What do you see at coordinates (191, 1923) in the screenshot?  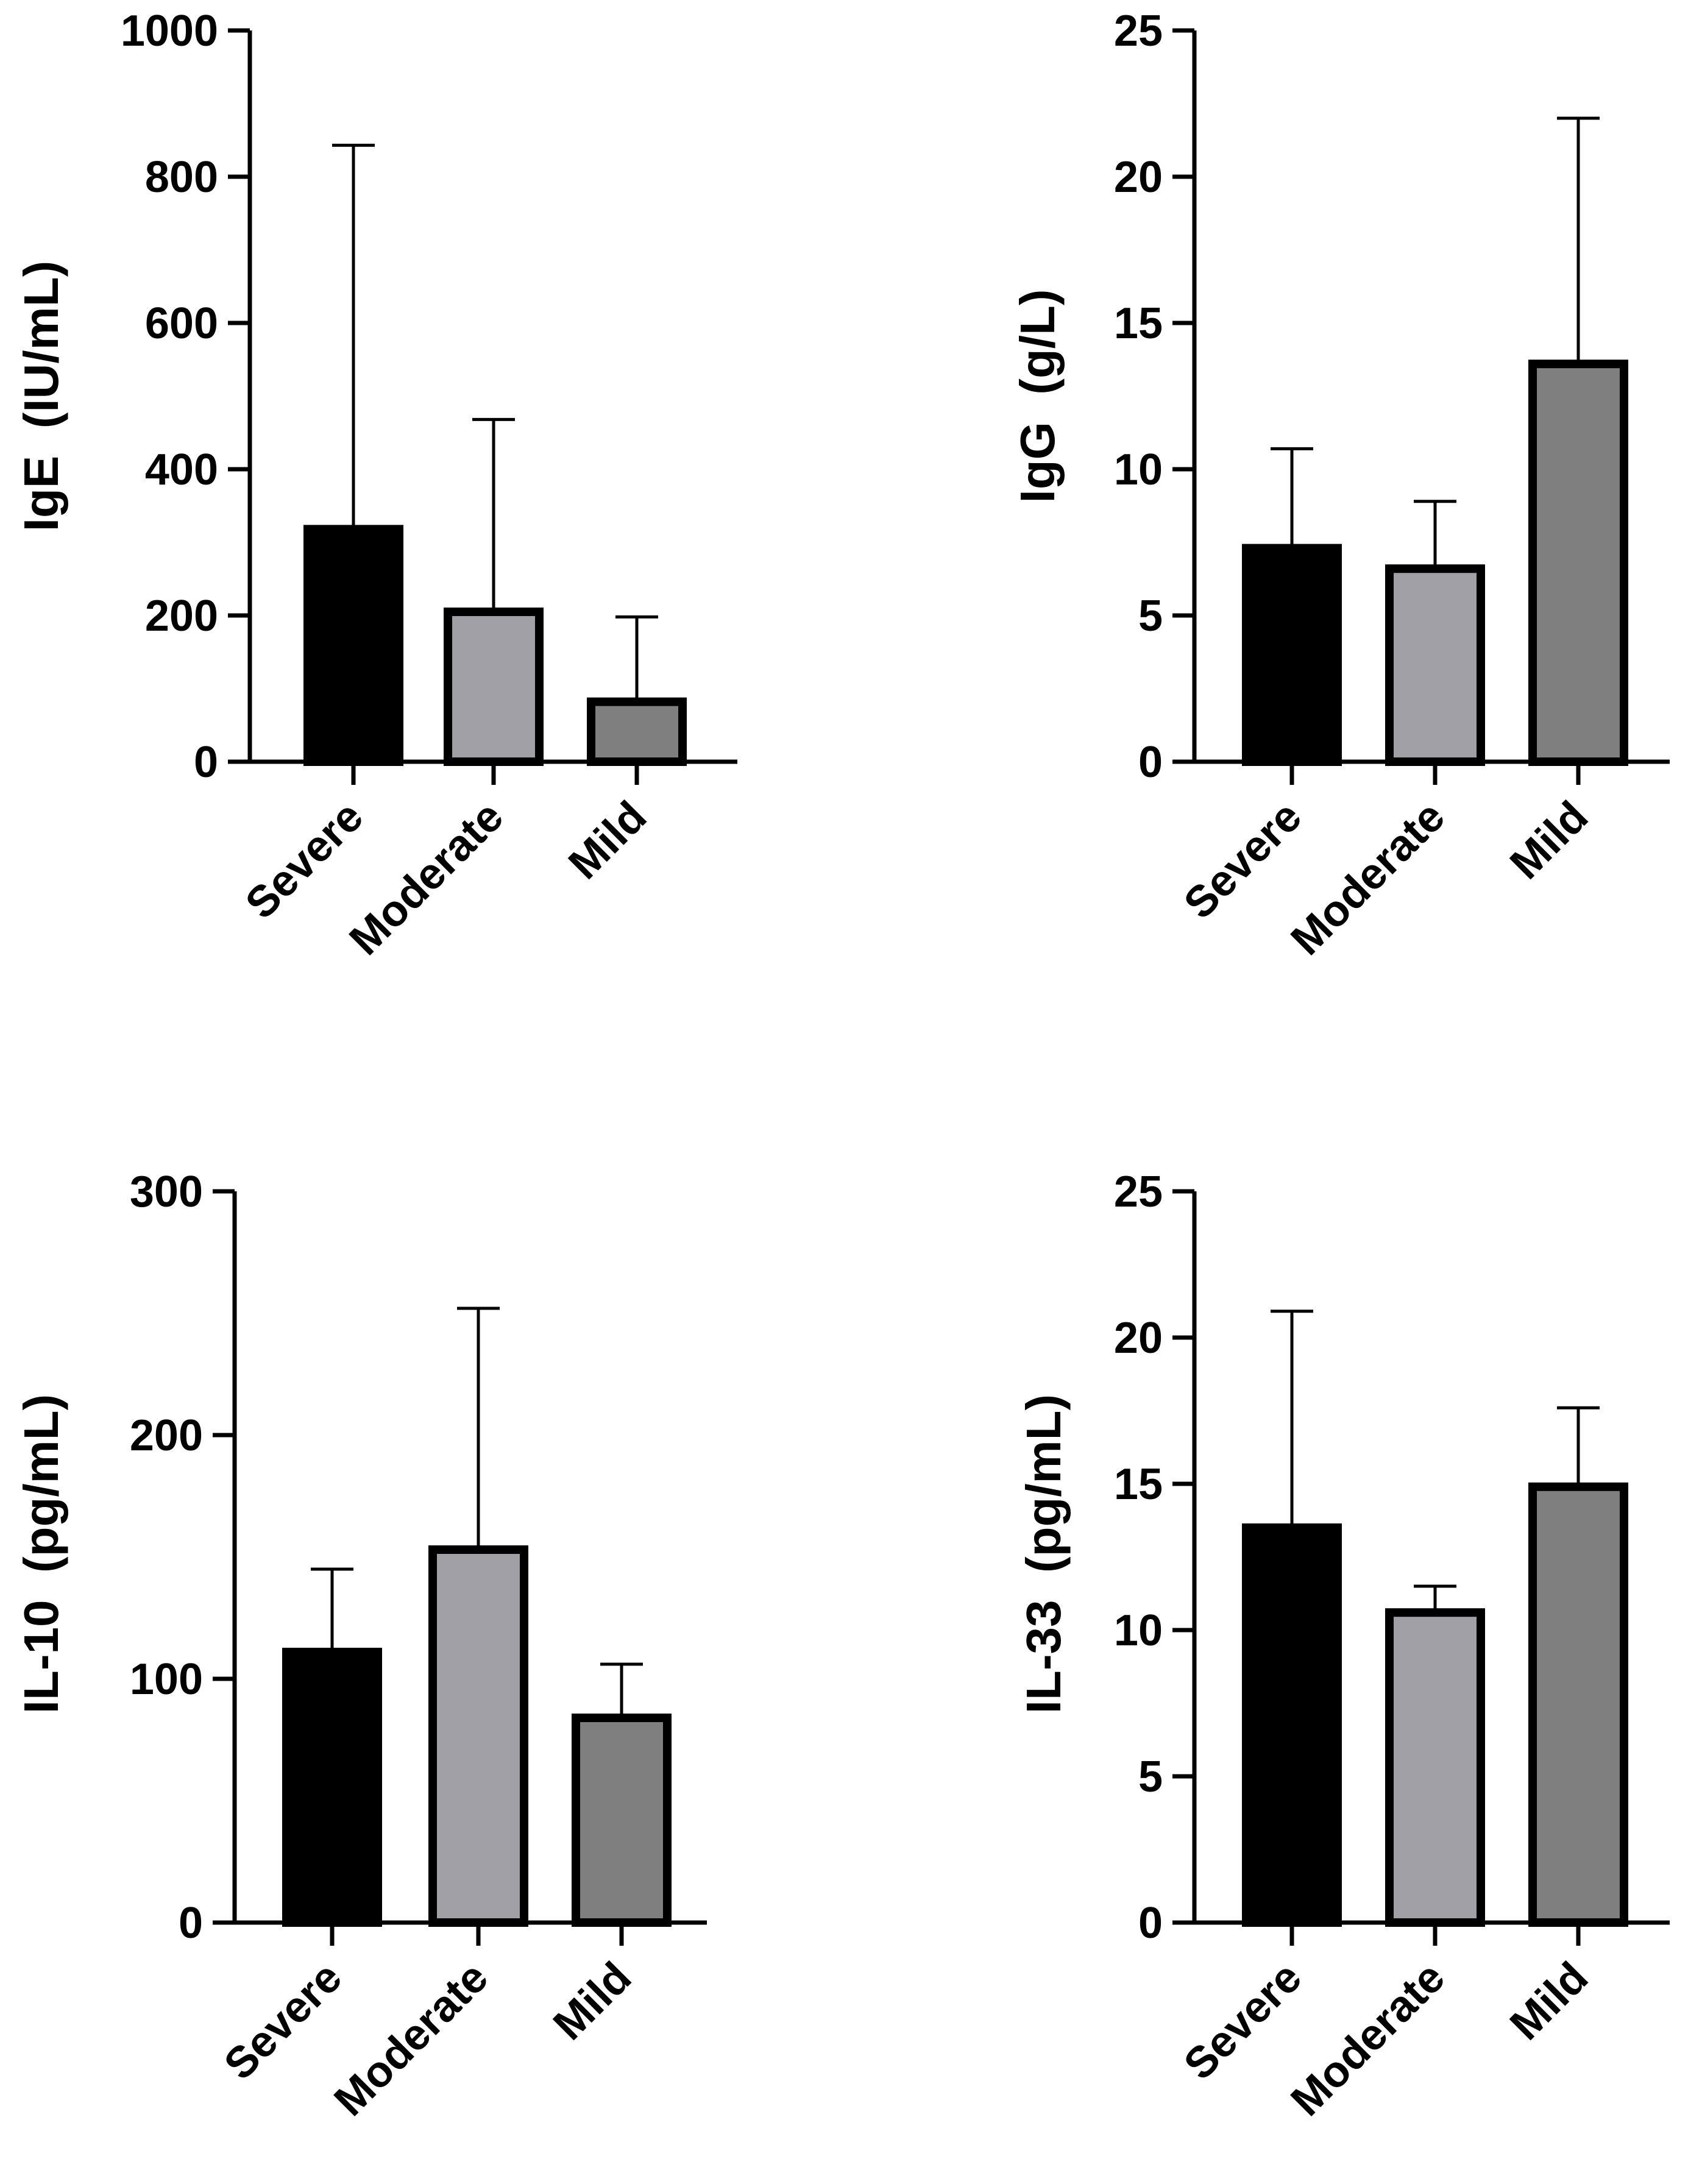 I see `panel-3-y-tick-label: 0` at bounding box center [191, 1923].